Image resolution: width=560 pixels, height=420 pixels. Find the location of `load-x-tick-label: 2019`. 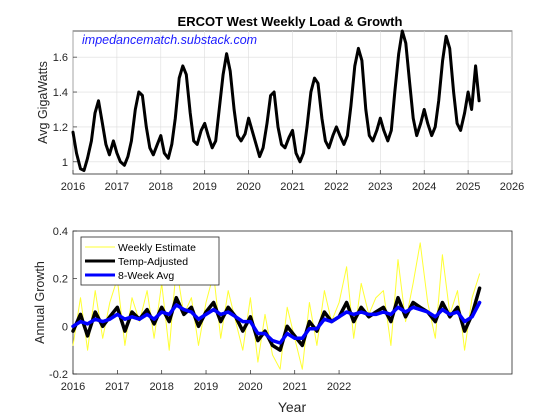

load-x-tick-label: 2019 is located at coordinates (204, 187).